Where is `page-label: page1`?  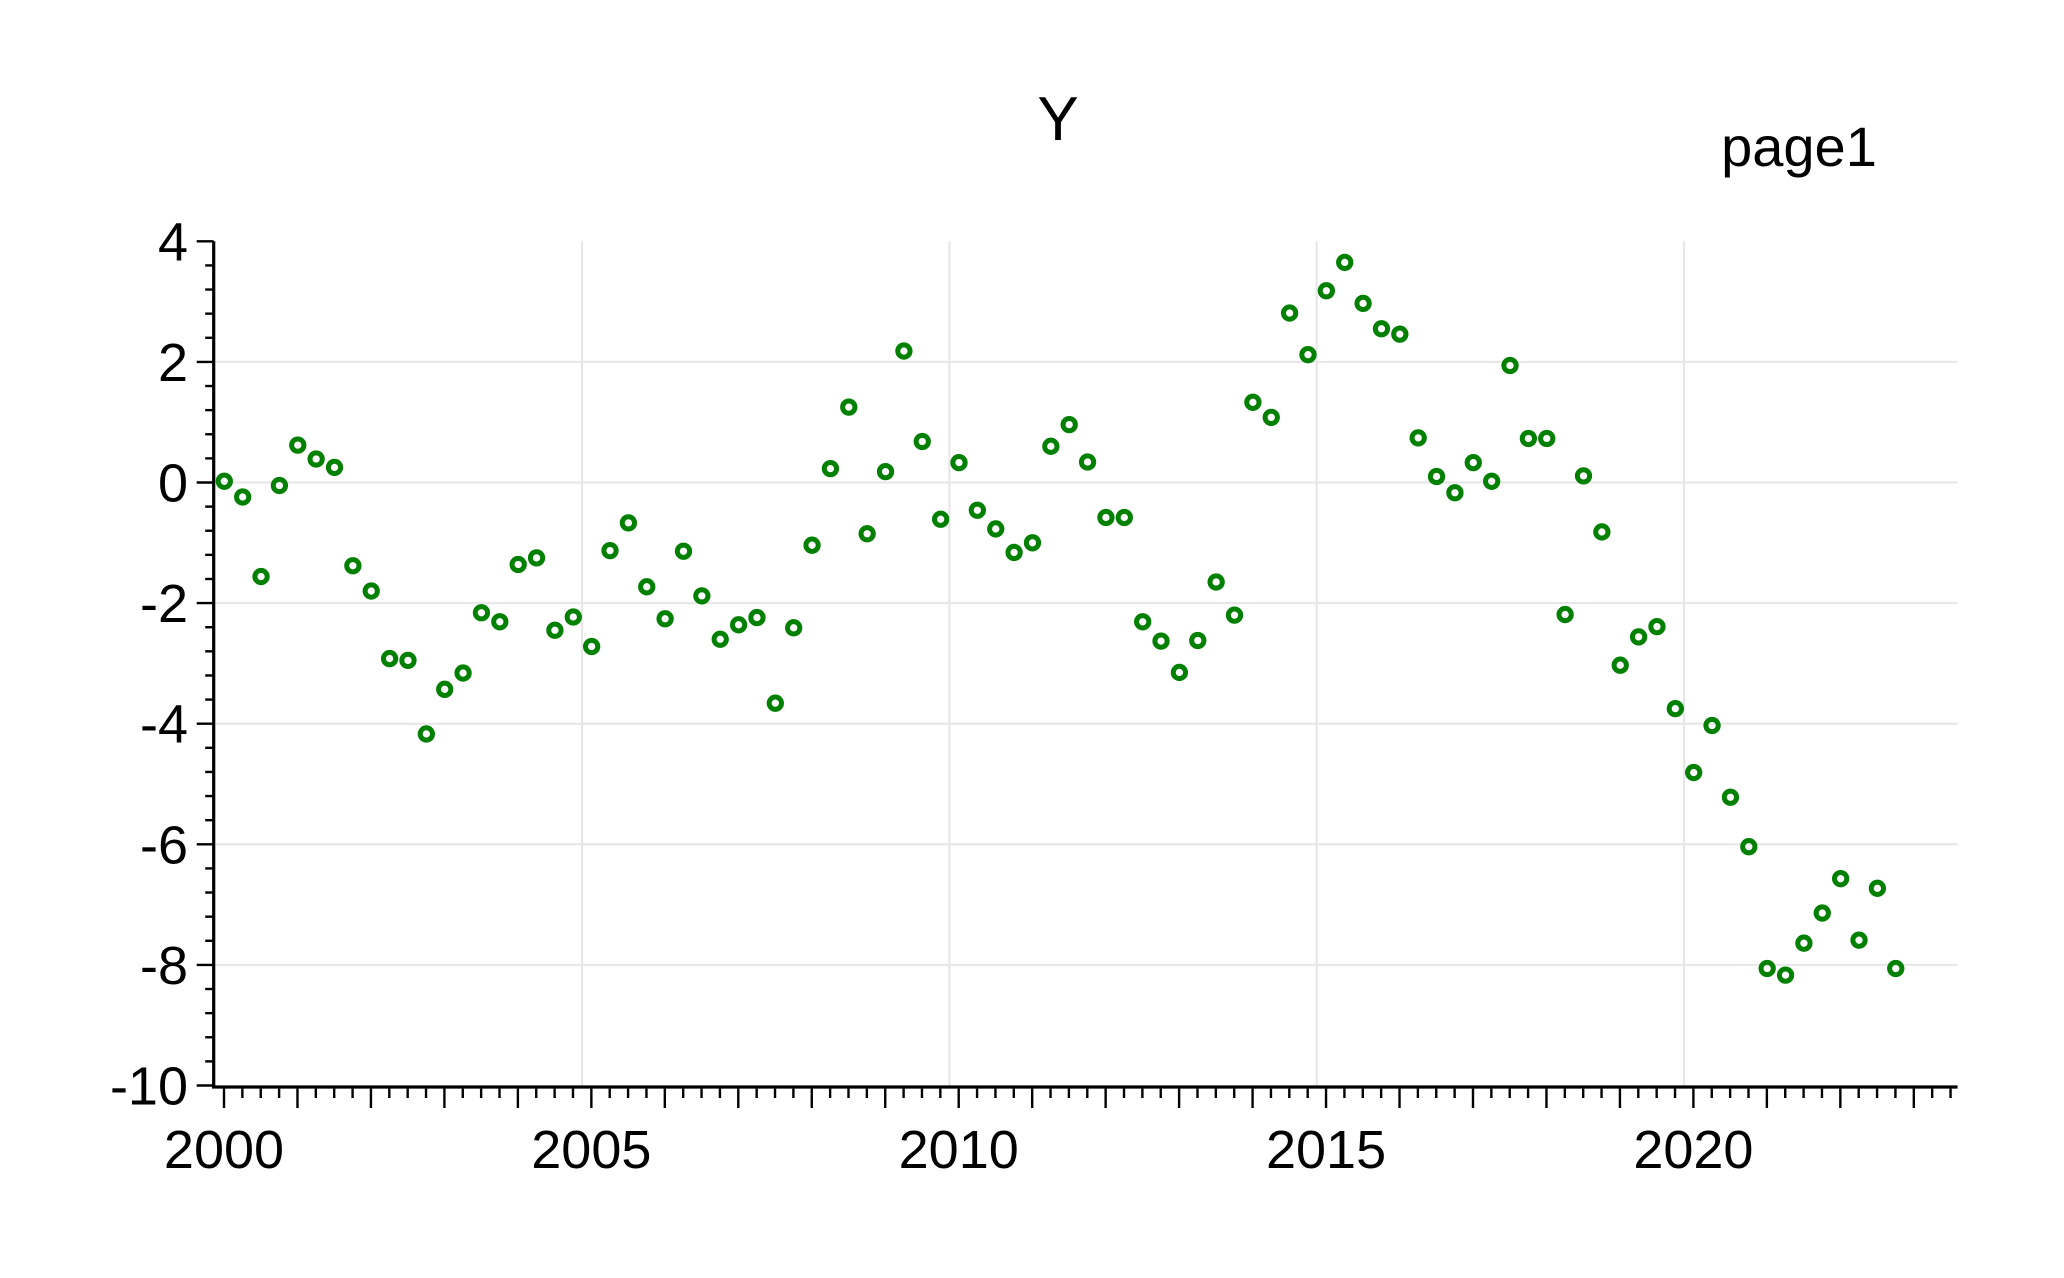
page-label: page1 is located at coordinates (1799, 146).